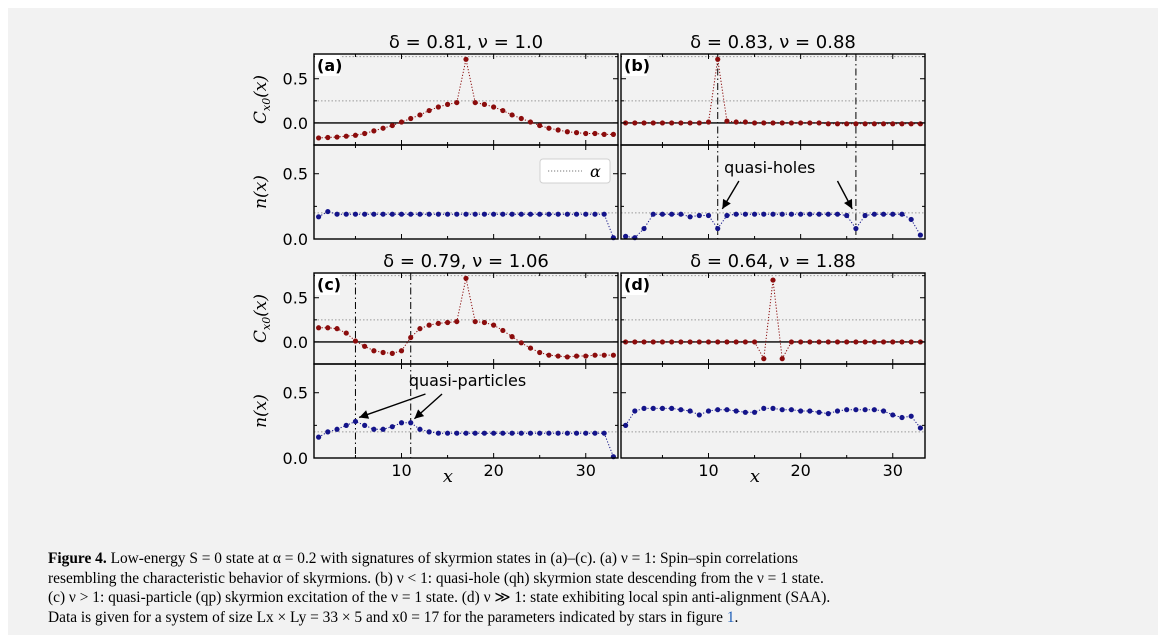 The image size is (1167, 643). Describe the element at coordinates (295, 79) in the screenshot. I see `corr-ytick-label: 0.5` at that location.